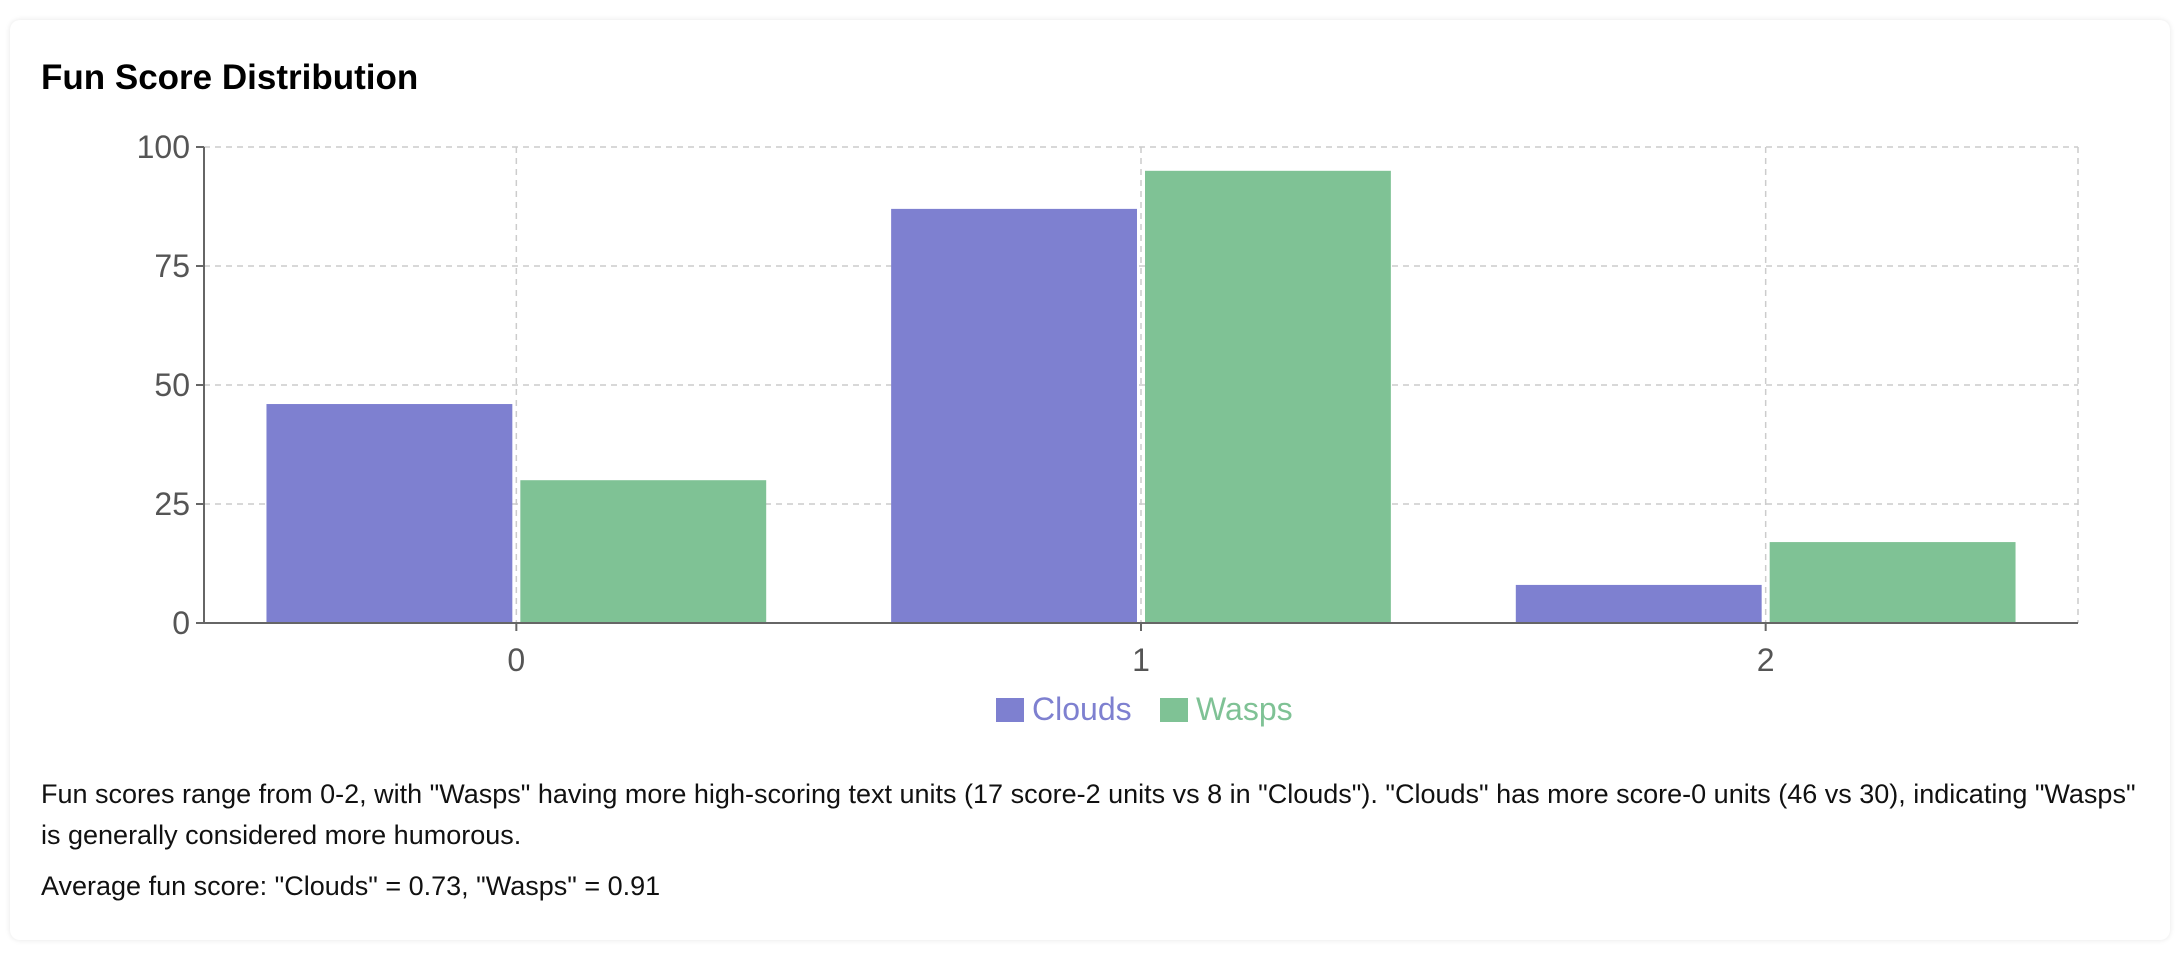 The width and height of the screenshot is (2184, 954). Describe the element at coordinates (1244, 709) in the screenshot. I see `legend-label: Wasps` at that location.